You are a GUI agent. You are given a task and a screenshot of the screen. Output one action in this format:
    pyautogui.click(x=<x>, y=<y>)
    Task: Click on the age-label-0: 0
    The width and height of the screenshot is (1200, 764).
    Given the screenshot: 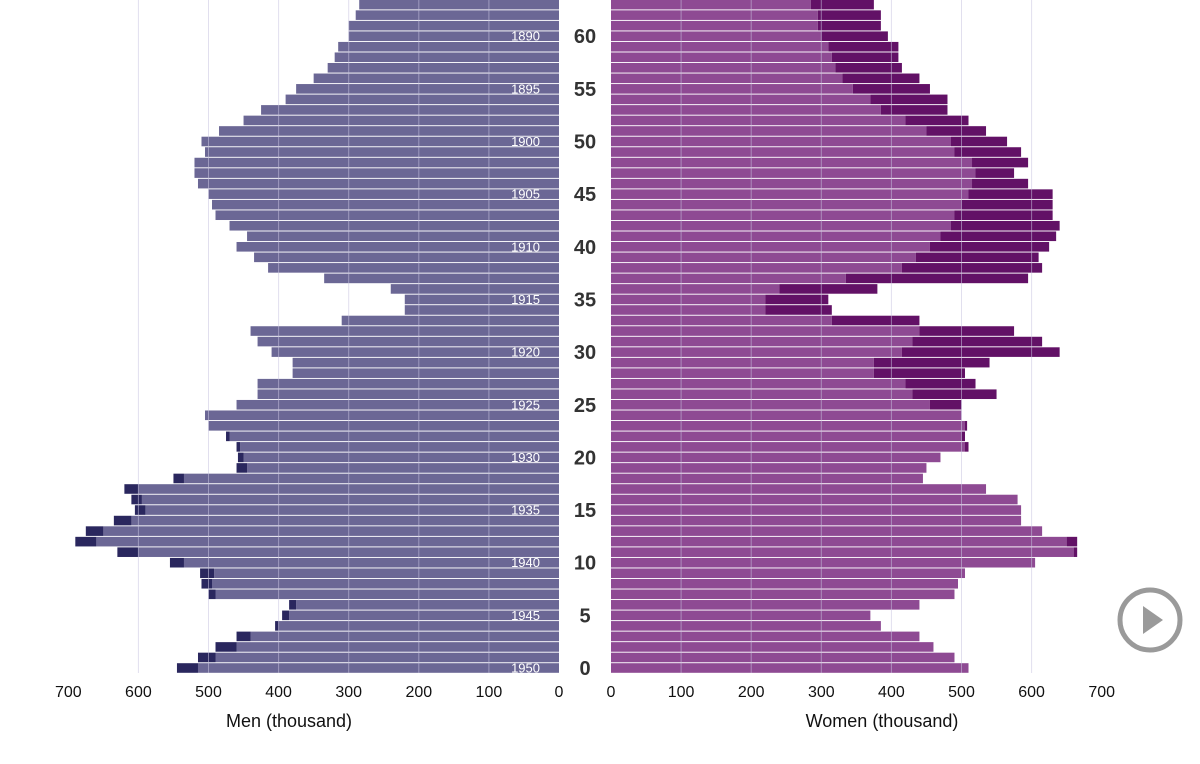 What is the action you would take?
    pyautogui.click(x=584, y=669)
    